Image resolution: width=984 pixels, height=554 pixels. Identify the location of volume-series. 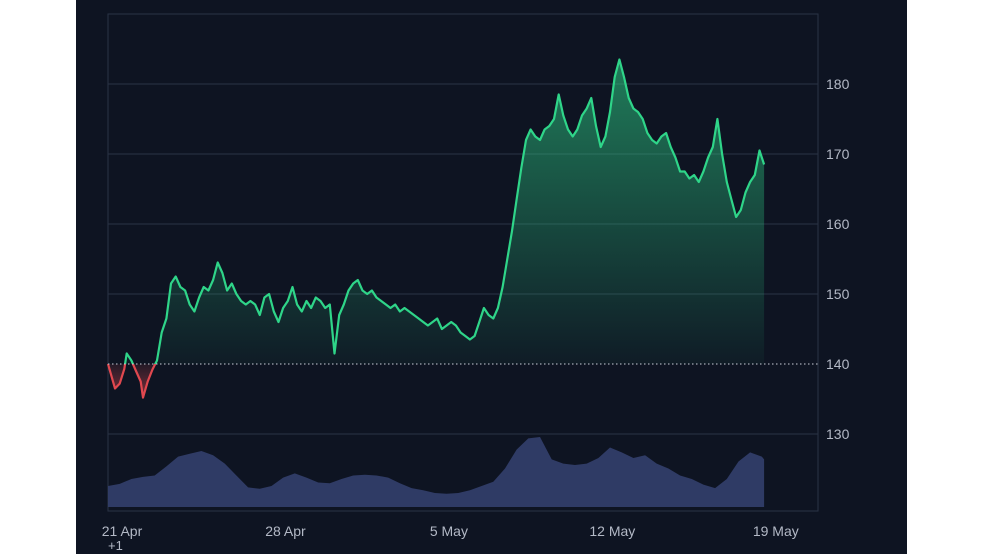
(436, 472).